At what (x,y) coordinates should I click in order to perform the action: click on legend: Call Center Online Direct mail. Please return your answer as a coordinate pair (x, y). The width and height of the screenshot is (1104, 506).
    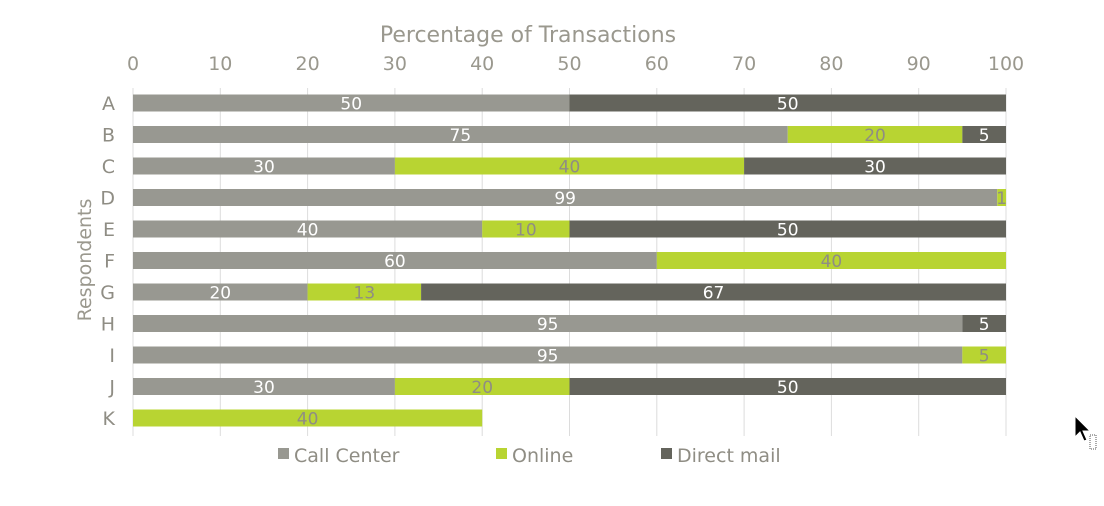
    Looking at the image, I should click on (529, 456).